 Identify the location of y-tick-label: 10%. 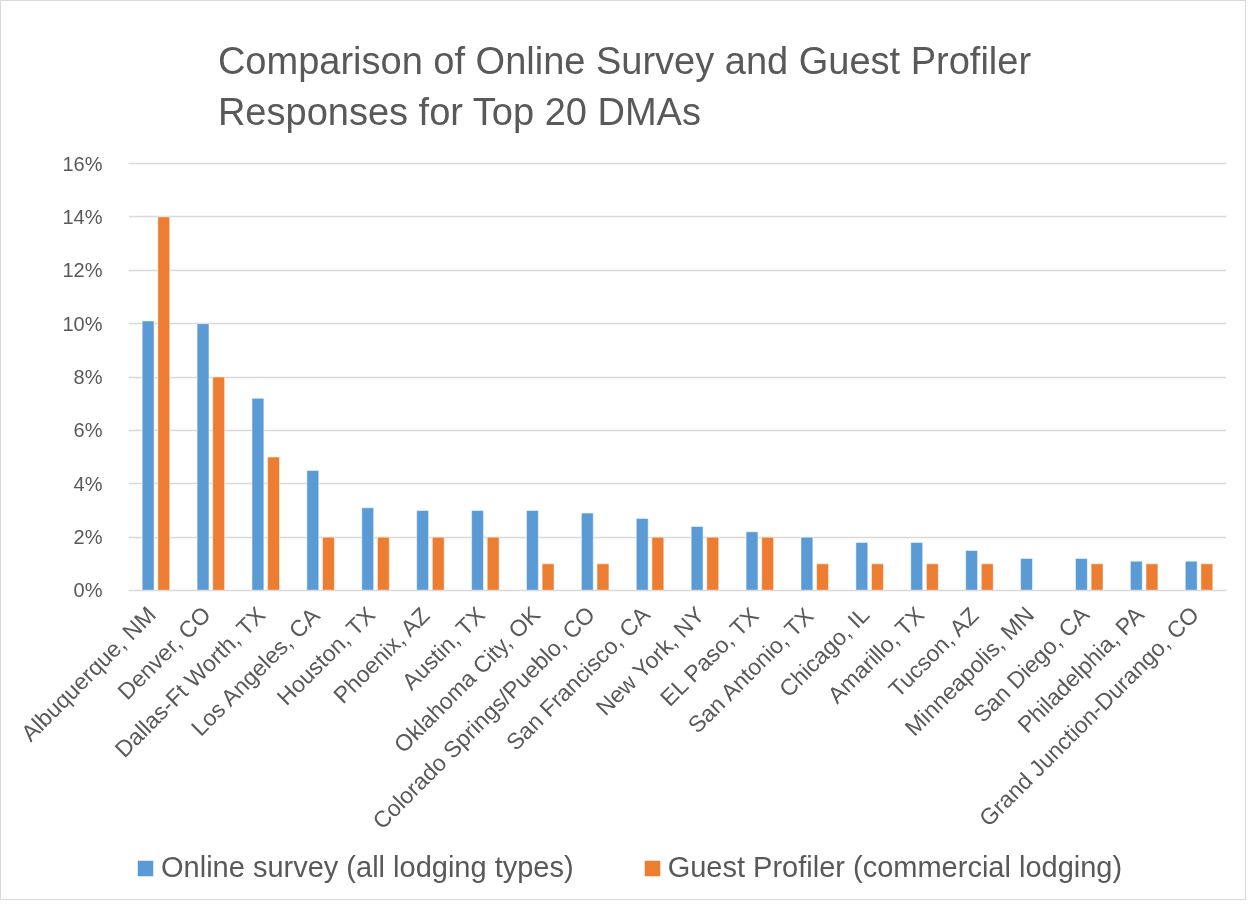
(82, 323).